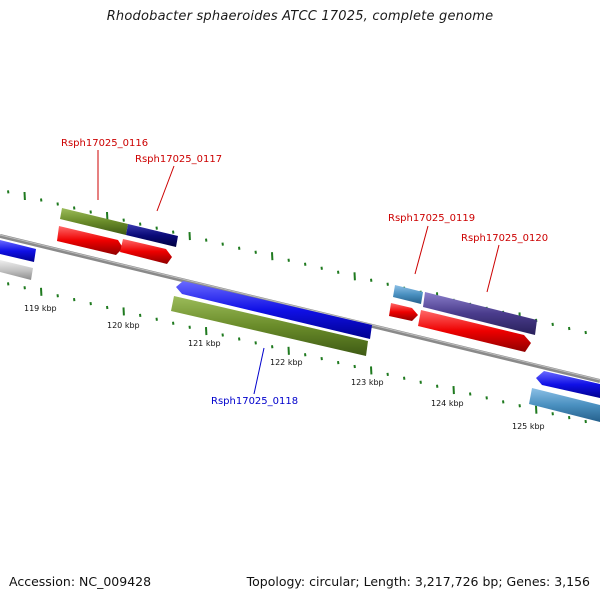 Image resolution: width=600 pixels, height=600 pixels. What do you see at coordinates (568, 384) in the screenshot?
I see `partial-forward-gene-right` at bounding box center [568, 384].